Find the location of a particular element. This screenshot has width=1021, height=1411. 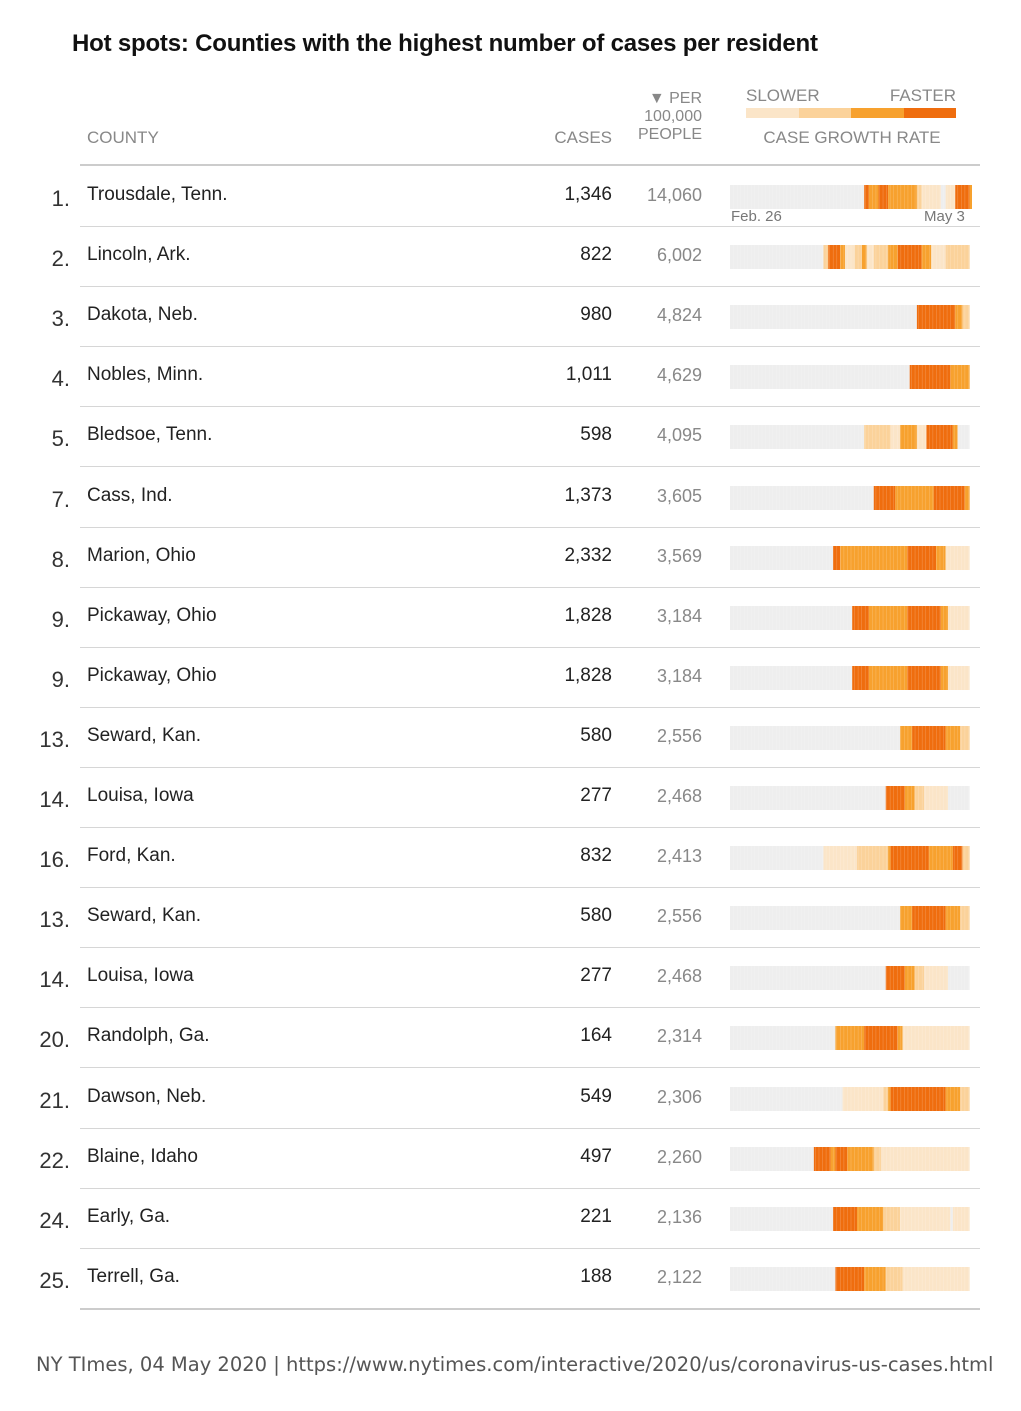

cases-per-100000: 3,184 is located at coordinates (679, 675).